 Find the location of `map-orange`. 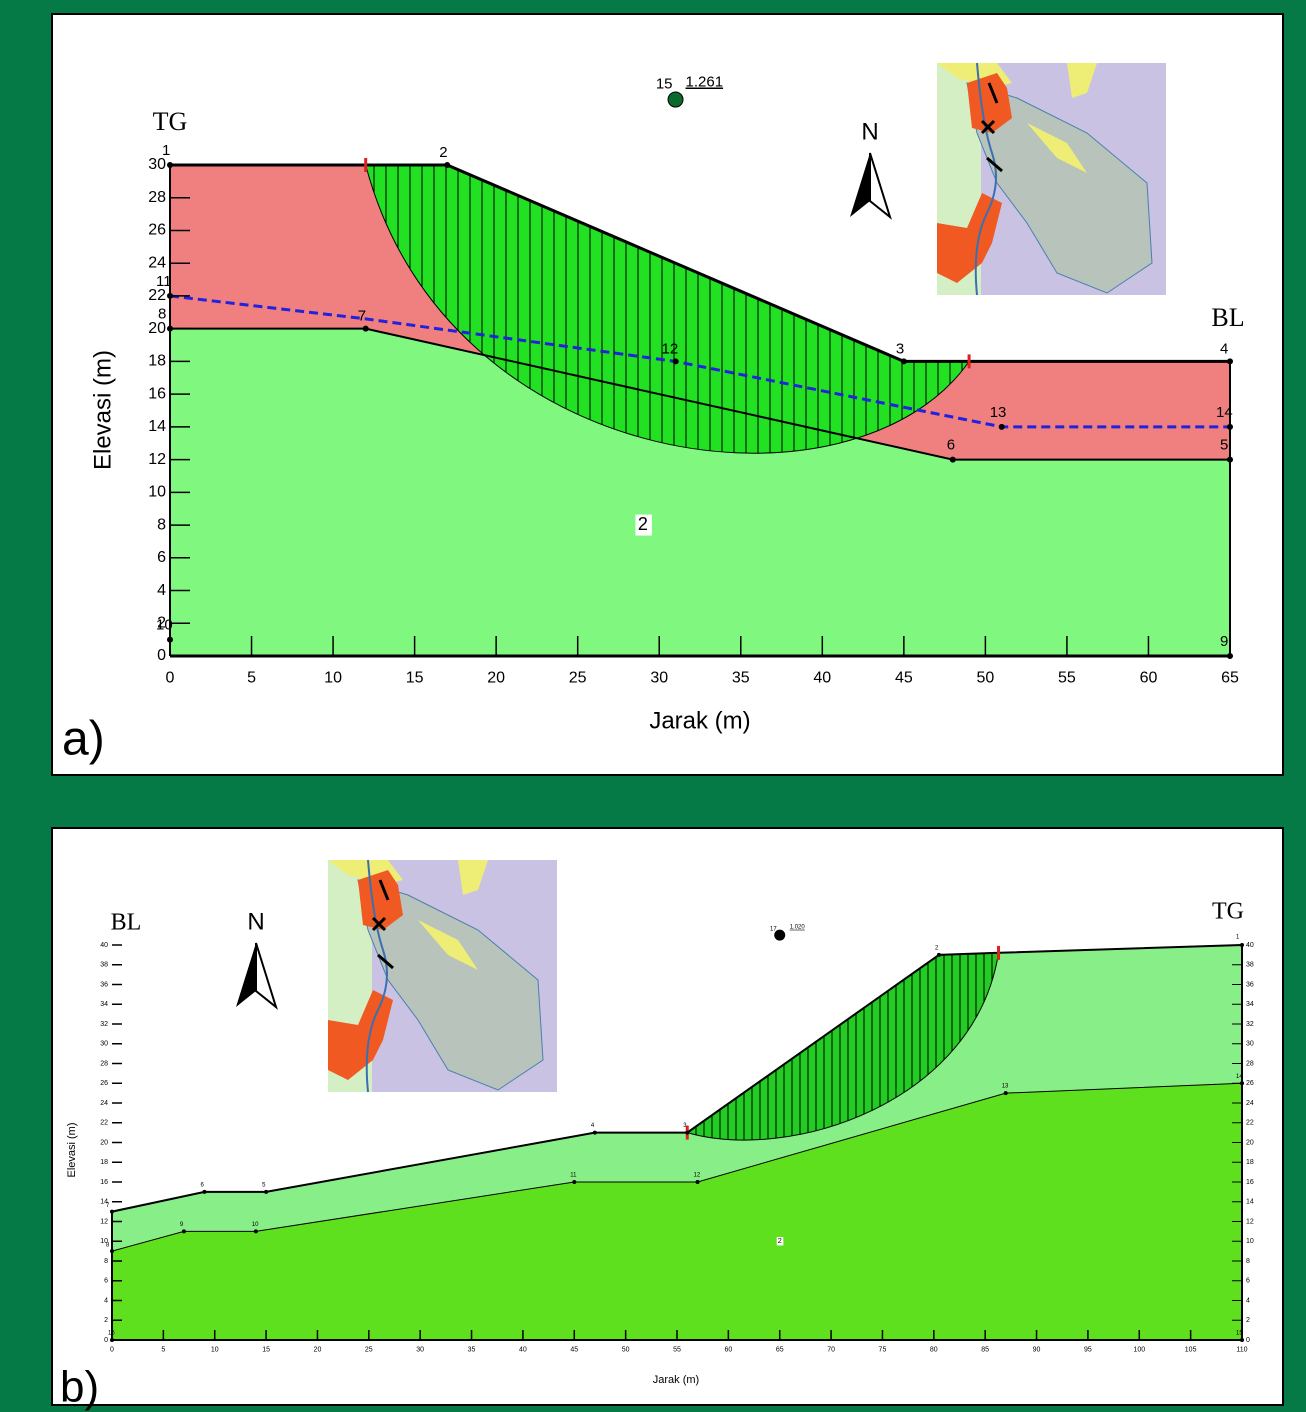

map-orange is located at coordinates (365, 975).